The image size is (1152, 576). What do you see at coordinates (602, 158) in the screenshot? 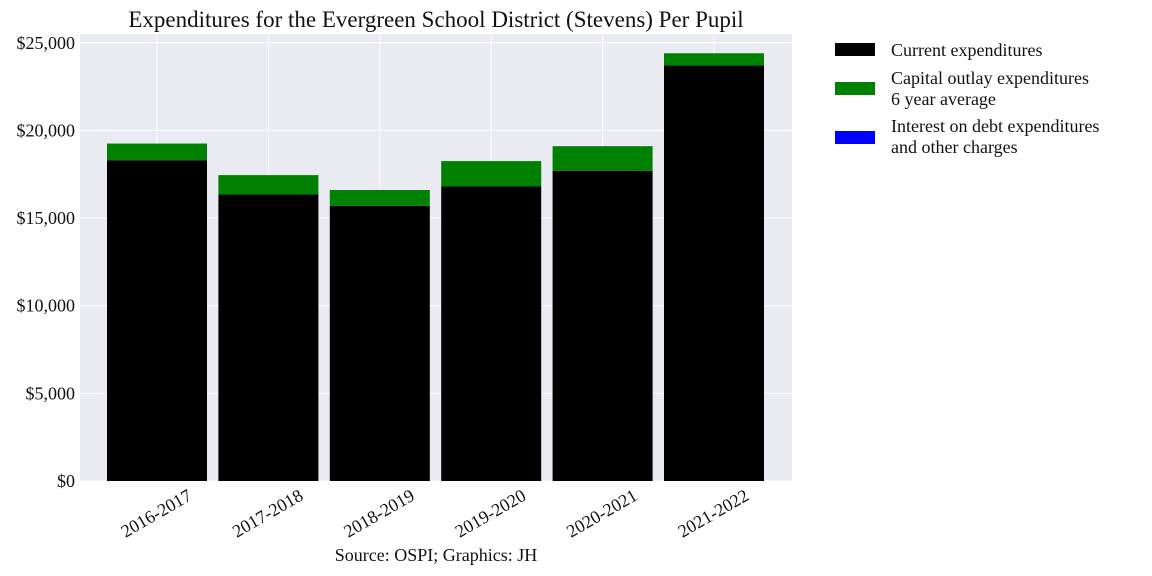
I see `bar-s1-2020-2021` at bounding box center [602, 158].